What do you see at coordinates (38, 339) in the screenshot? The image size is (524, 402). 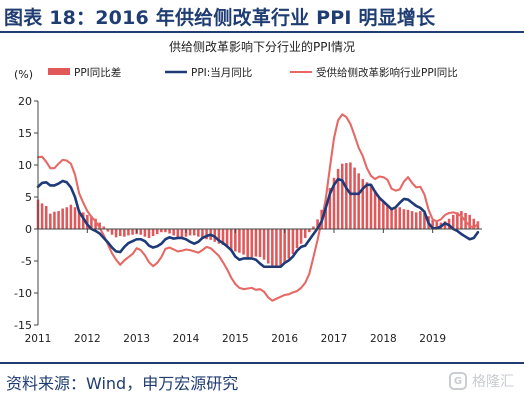 I see `x-tick-label-0: 2011` at bounding box center [38, 339].